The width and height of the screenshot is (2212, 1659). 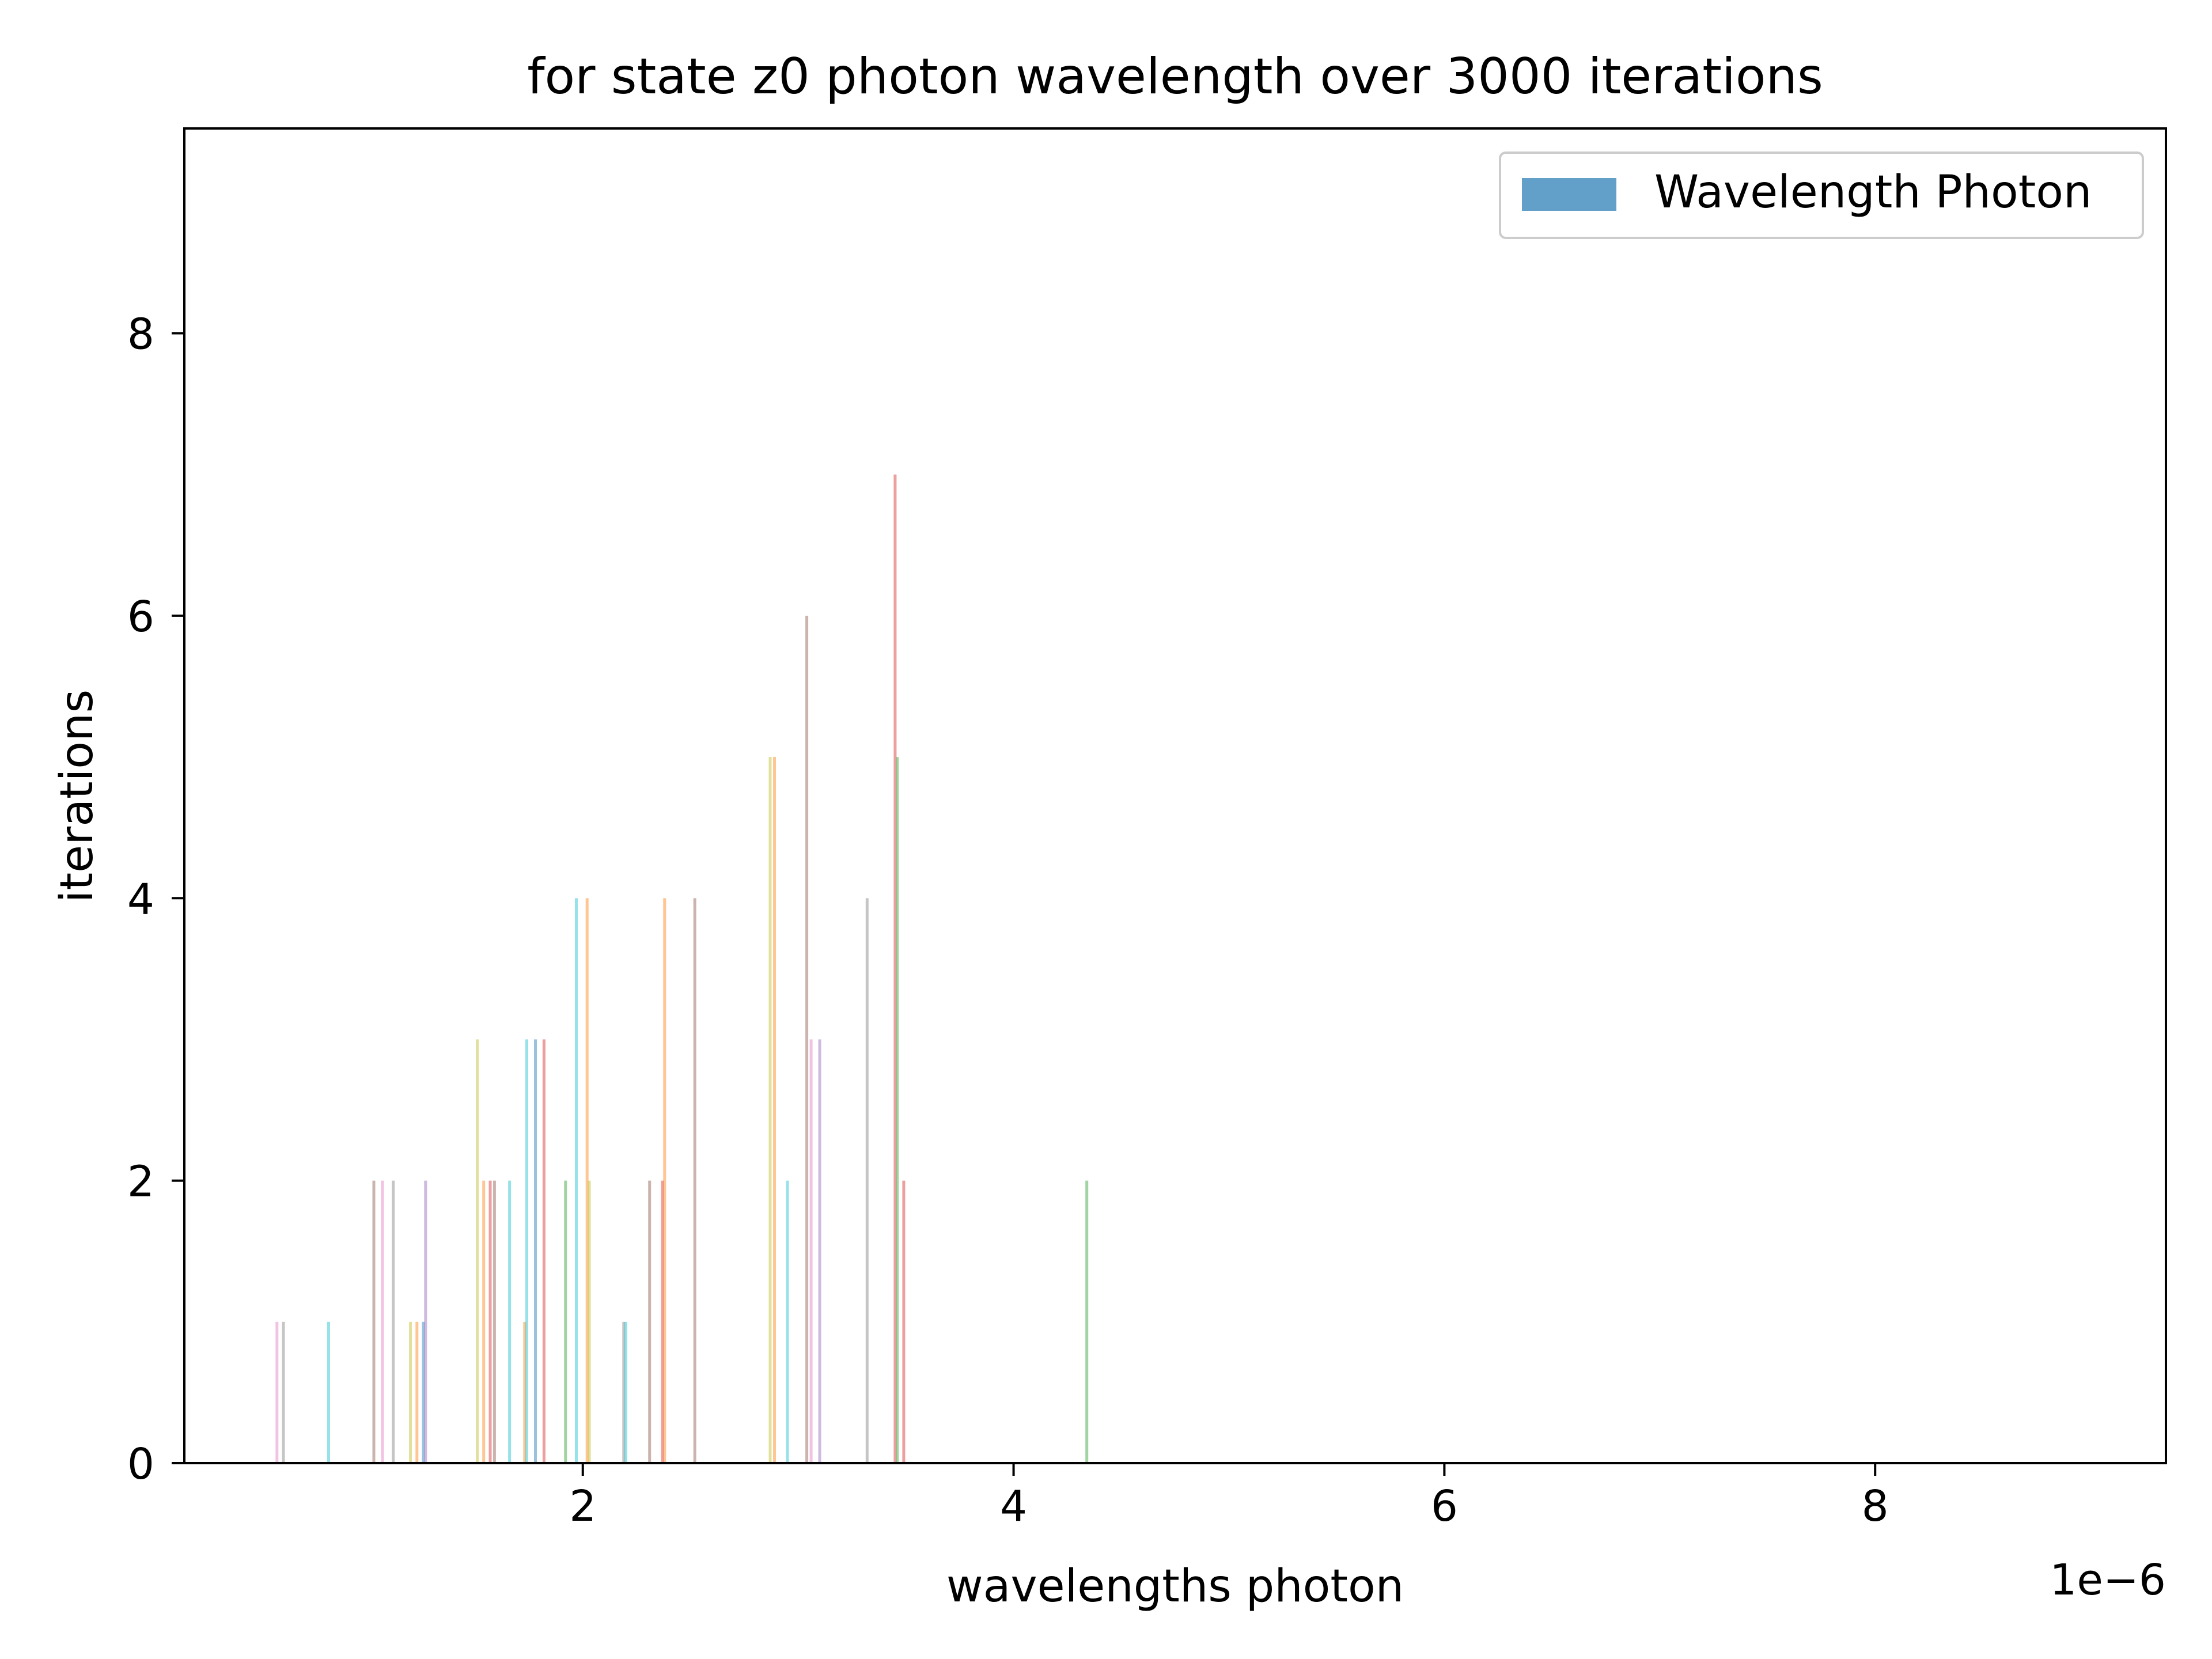 What do you see at coordinates (582, 1506) in the screenshot?
I see `x-tick-label: 2` at bounding box center [582, 1506].